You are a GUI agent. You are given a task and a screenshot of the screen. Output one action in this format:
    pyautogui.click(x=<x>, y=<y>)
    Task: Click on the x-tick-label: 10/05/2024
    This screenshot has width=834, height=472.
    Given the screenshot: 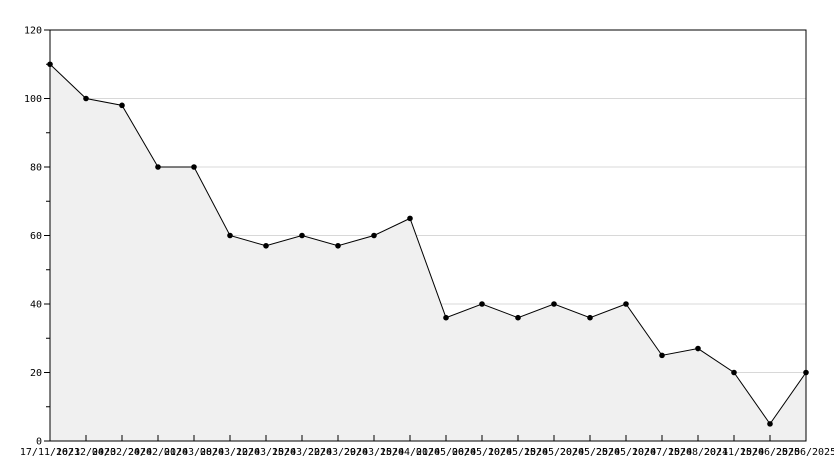 What is the action you would take?
    pyautogui.click(x=518, y=452)
    